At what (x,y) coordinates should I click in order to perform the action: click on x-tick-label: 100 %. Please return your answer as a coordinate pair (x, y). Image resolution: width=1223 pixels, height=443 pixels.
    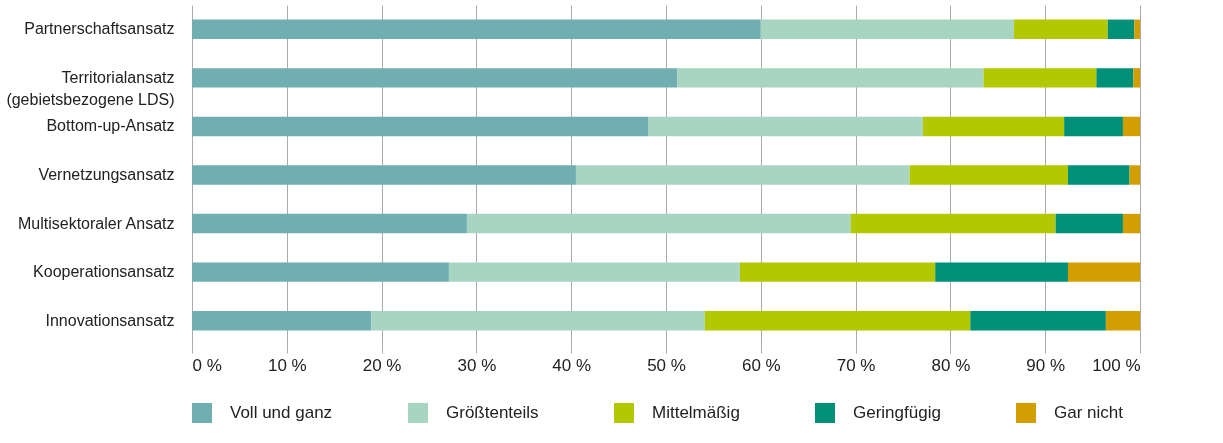
    Looking at the image, I should click on (1116, 365).